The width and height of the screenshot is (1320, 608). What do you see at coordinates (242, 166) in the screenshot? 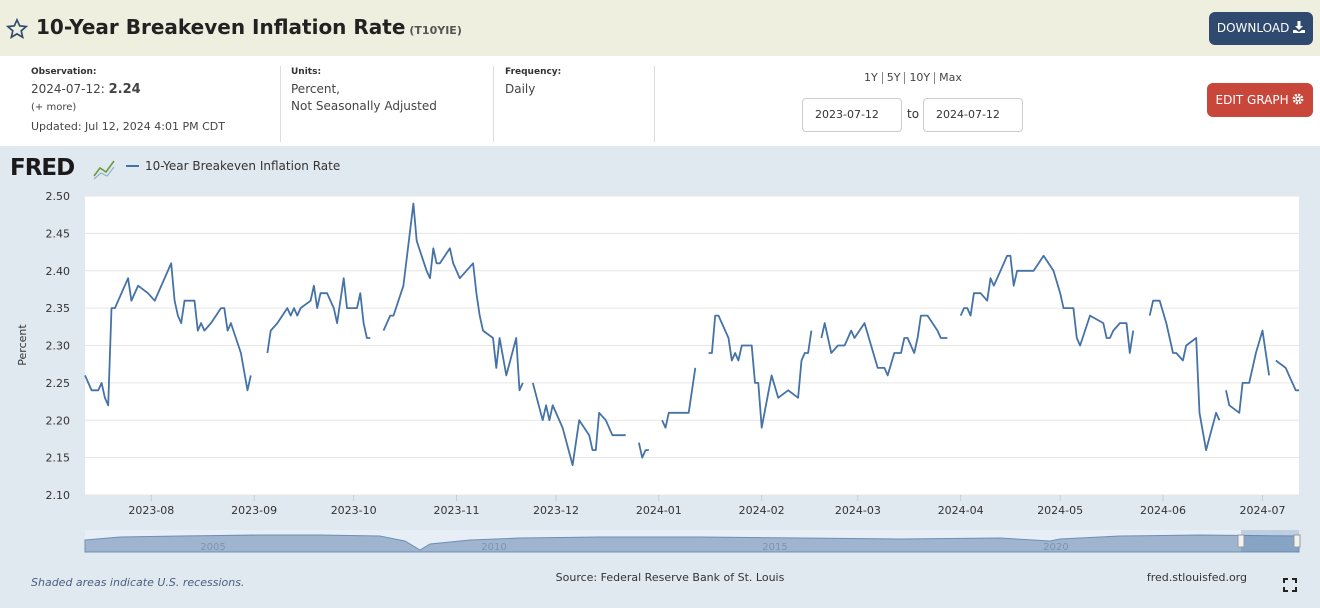
I see `legend-label: 10-Year Breakeven Inflation Rate` at bounding box center [242, 166].